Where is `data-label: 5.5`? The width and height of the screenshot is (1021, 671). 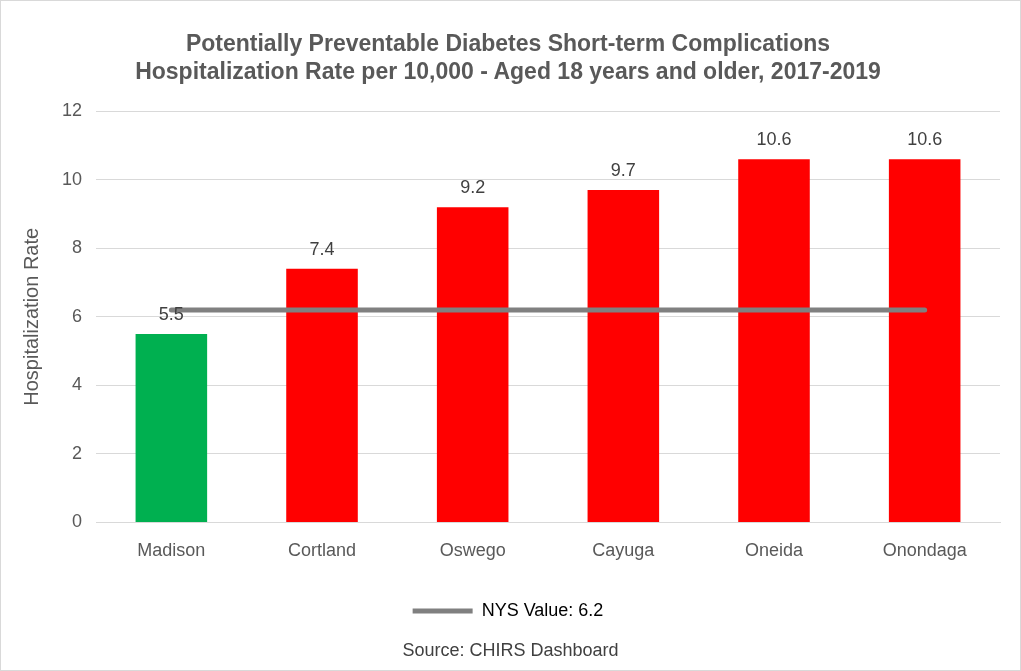
data-label: 5.5 is located at coordinates (171, 313).